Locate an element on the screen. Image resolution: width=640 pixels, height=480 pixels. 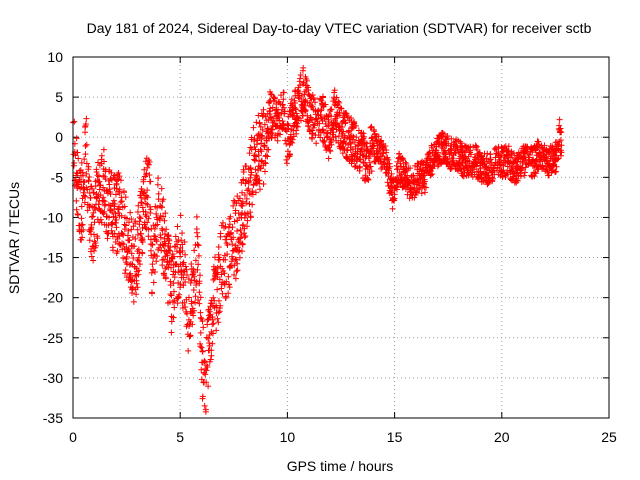
x-tick-label: 10 is located at coordinates (288, 437).